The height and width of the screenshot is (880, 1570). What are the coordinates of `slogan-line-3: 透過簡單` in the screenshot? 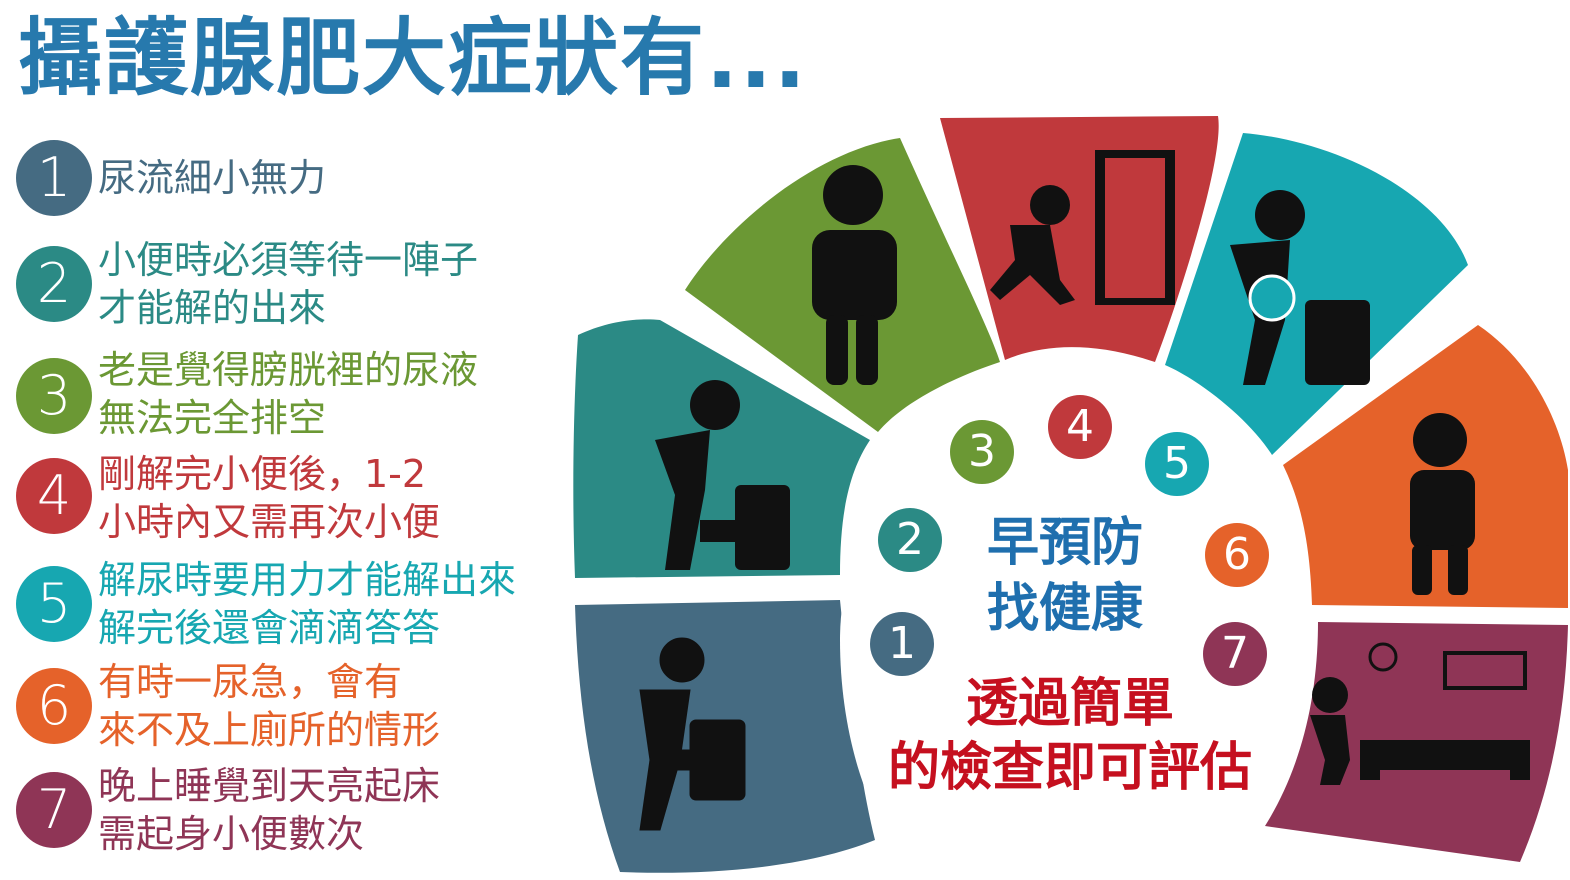 It's located at (1069, 704).